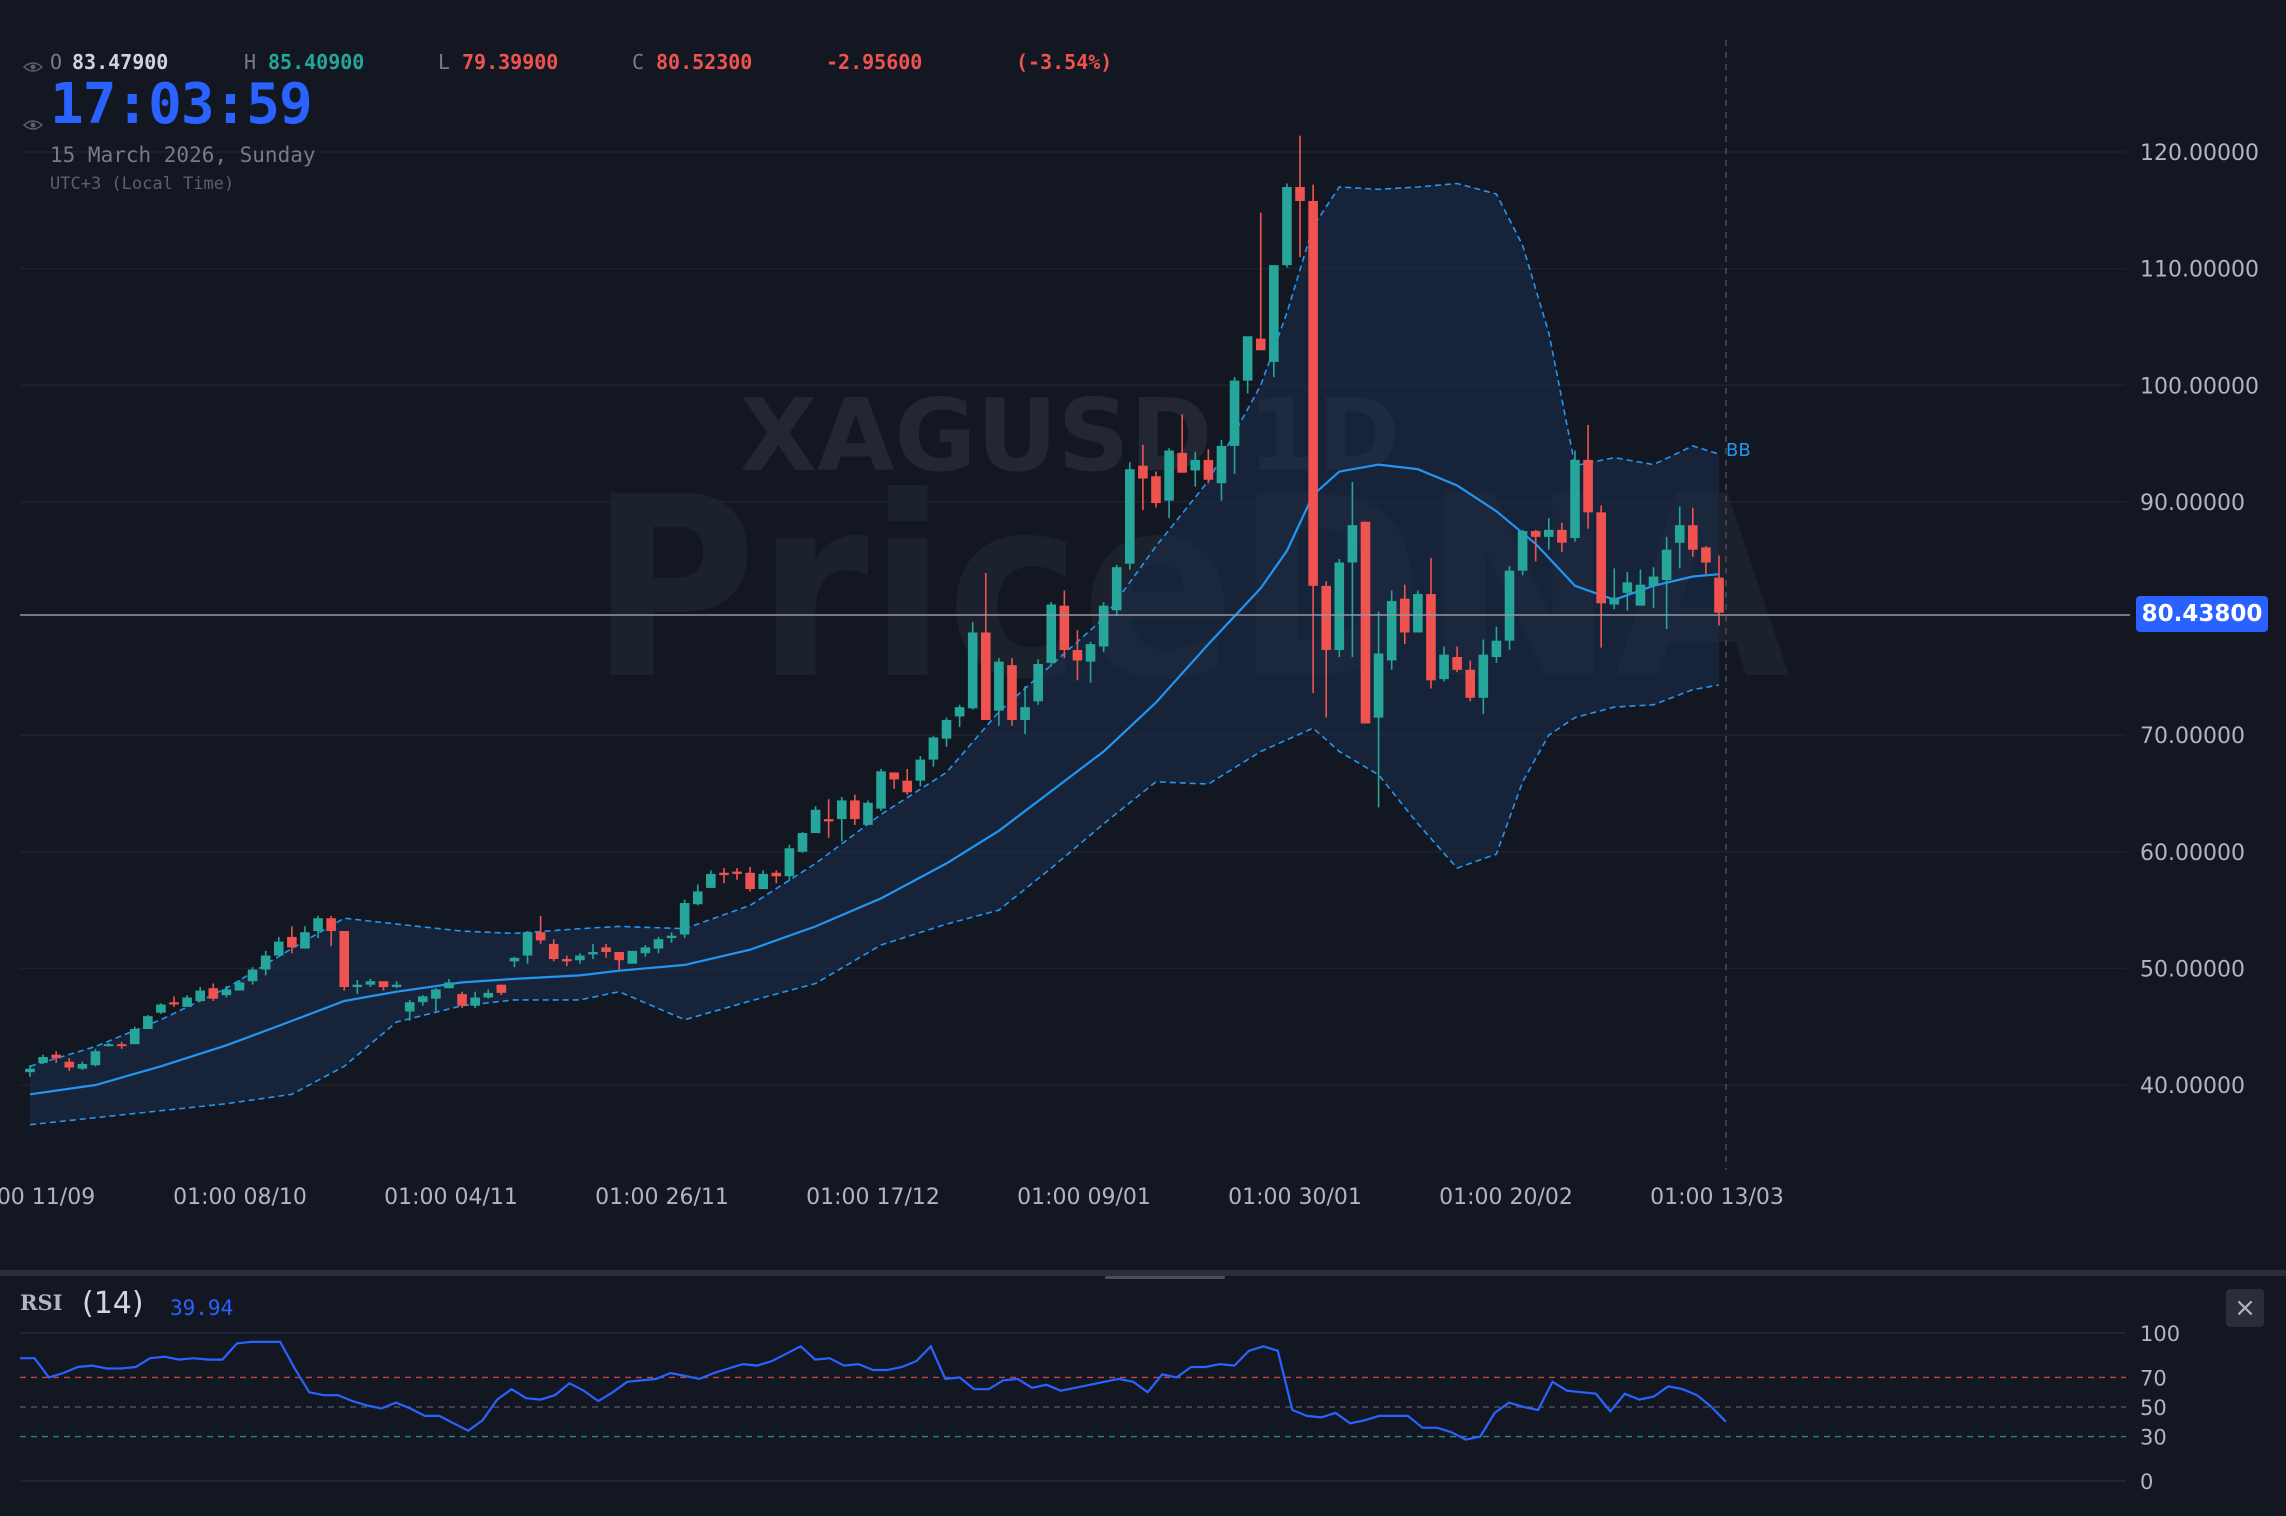 The width and height of the screenshot is (2286, 1516). What do you see at coordinates (56, 62) in the screenshot?
I see `open-label: O` at bounding box center [56, 62].